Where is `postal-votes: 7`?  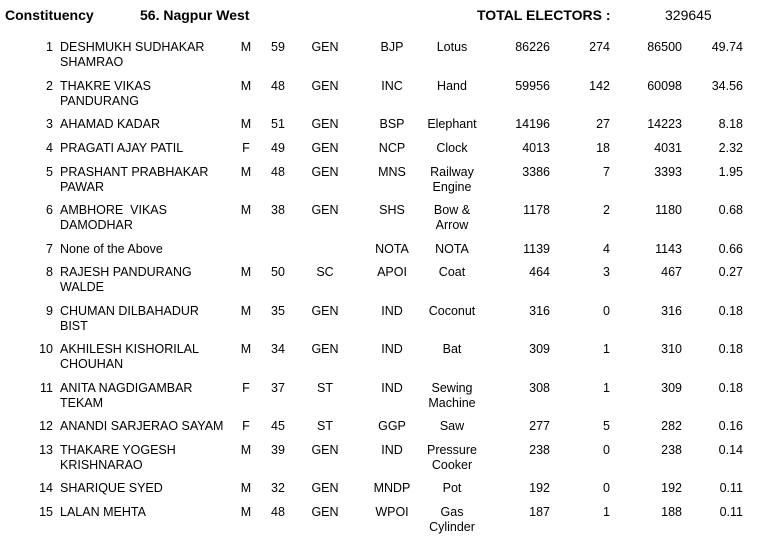
postal-votes: 7 is located at coordinates (606, 172).